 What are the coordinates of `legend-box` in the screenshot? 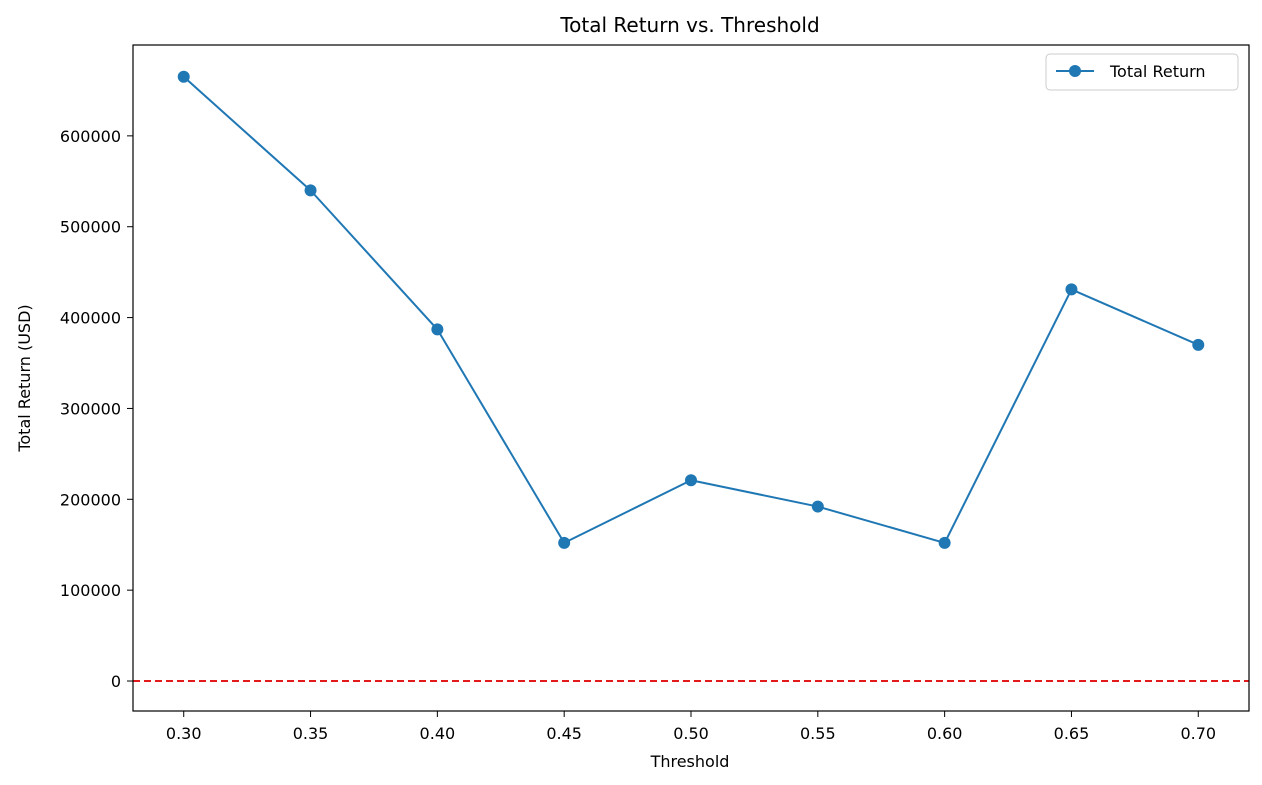 It's located at (1142, 72).